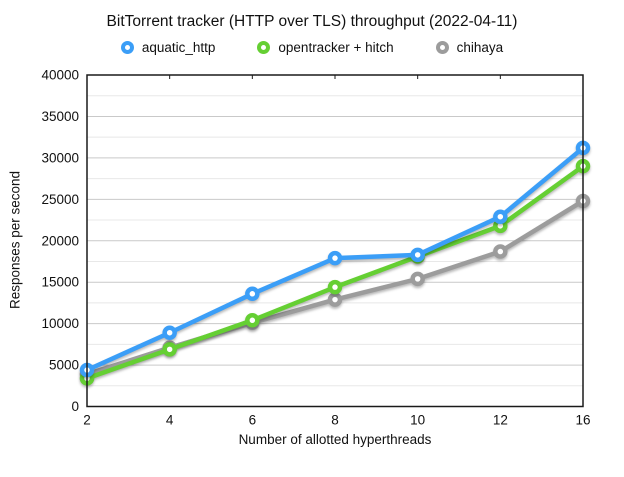 Image resolution: width=624 pixels, height=477 pixels. Describe the element at coordinates (336, 47) in the screenshot. I see `legend-item-label: opentracker + hitch` at that location.